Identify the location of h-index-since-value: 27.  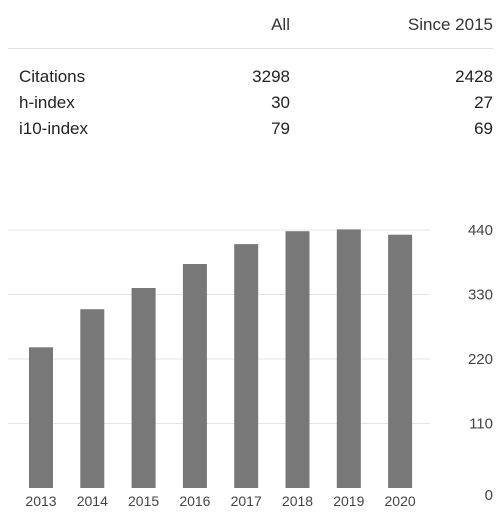
(483, 102).